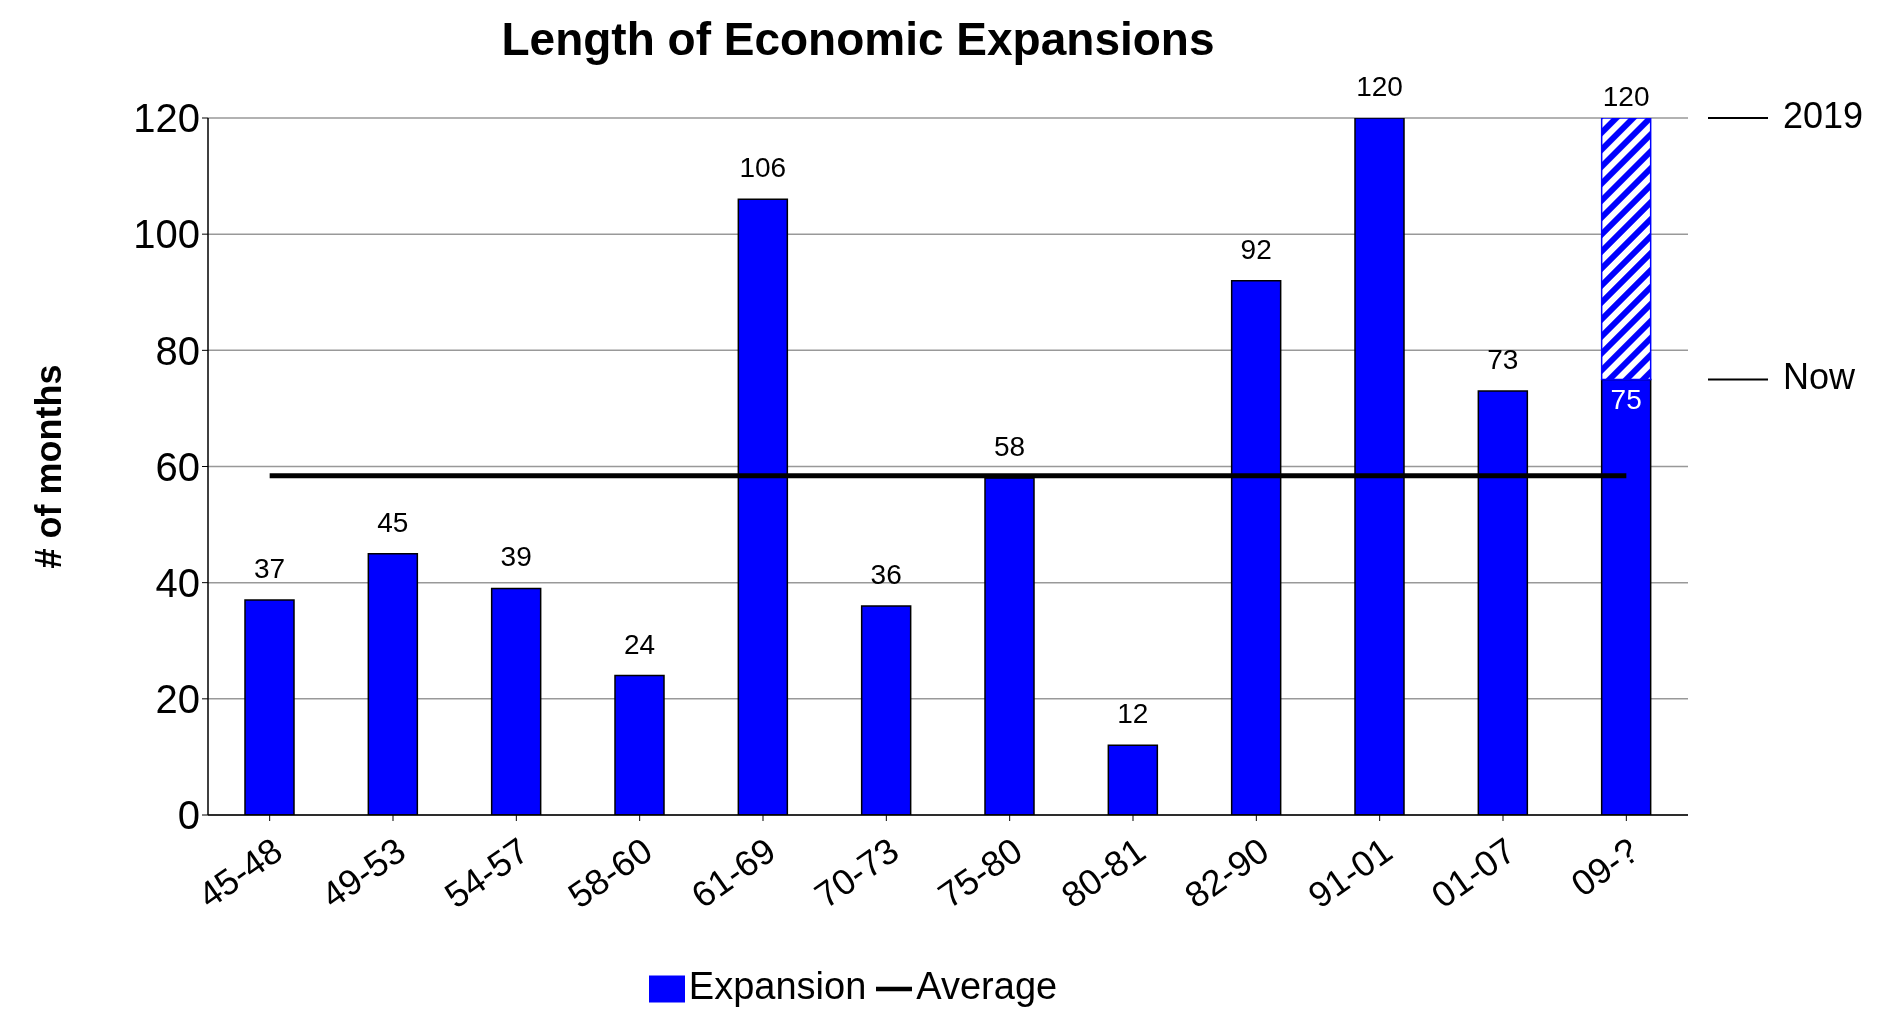 The width and height of the screenshot is (1896, 1027). Describe the element at coordinates (269, 569) in the screenshot. I see `data-label: 37` at that location.